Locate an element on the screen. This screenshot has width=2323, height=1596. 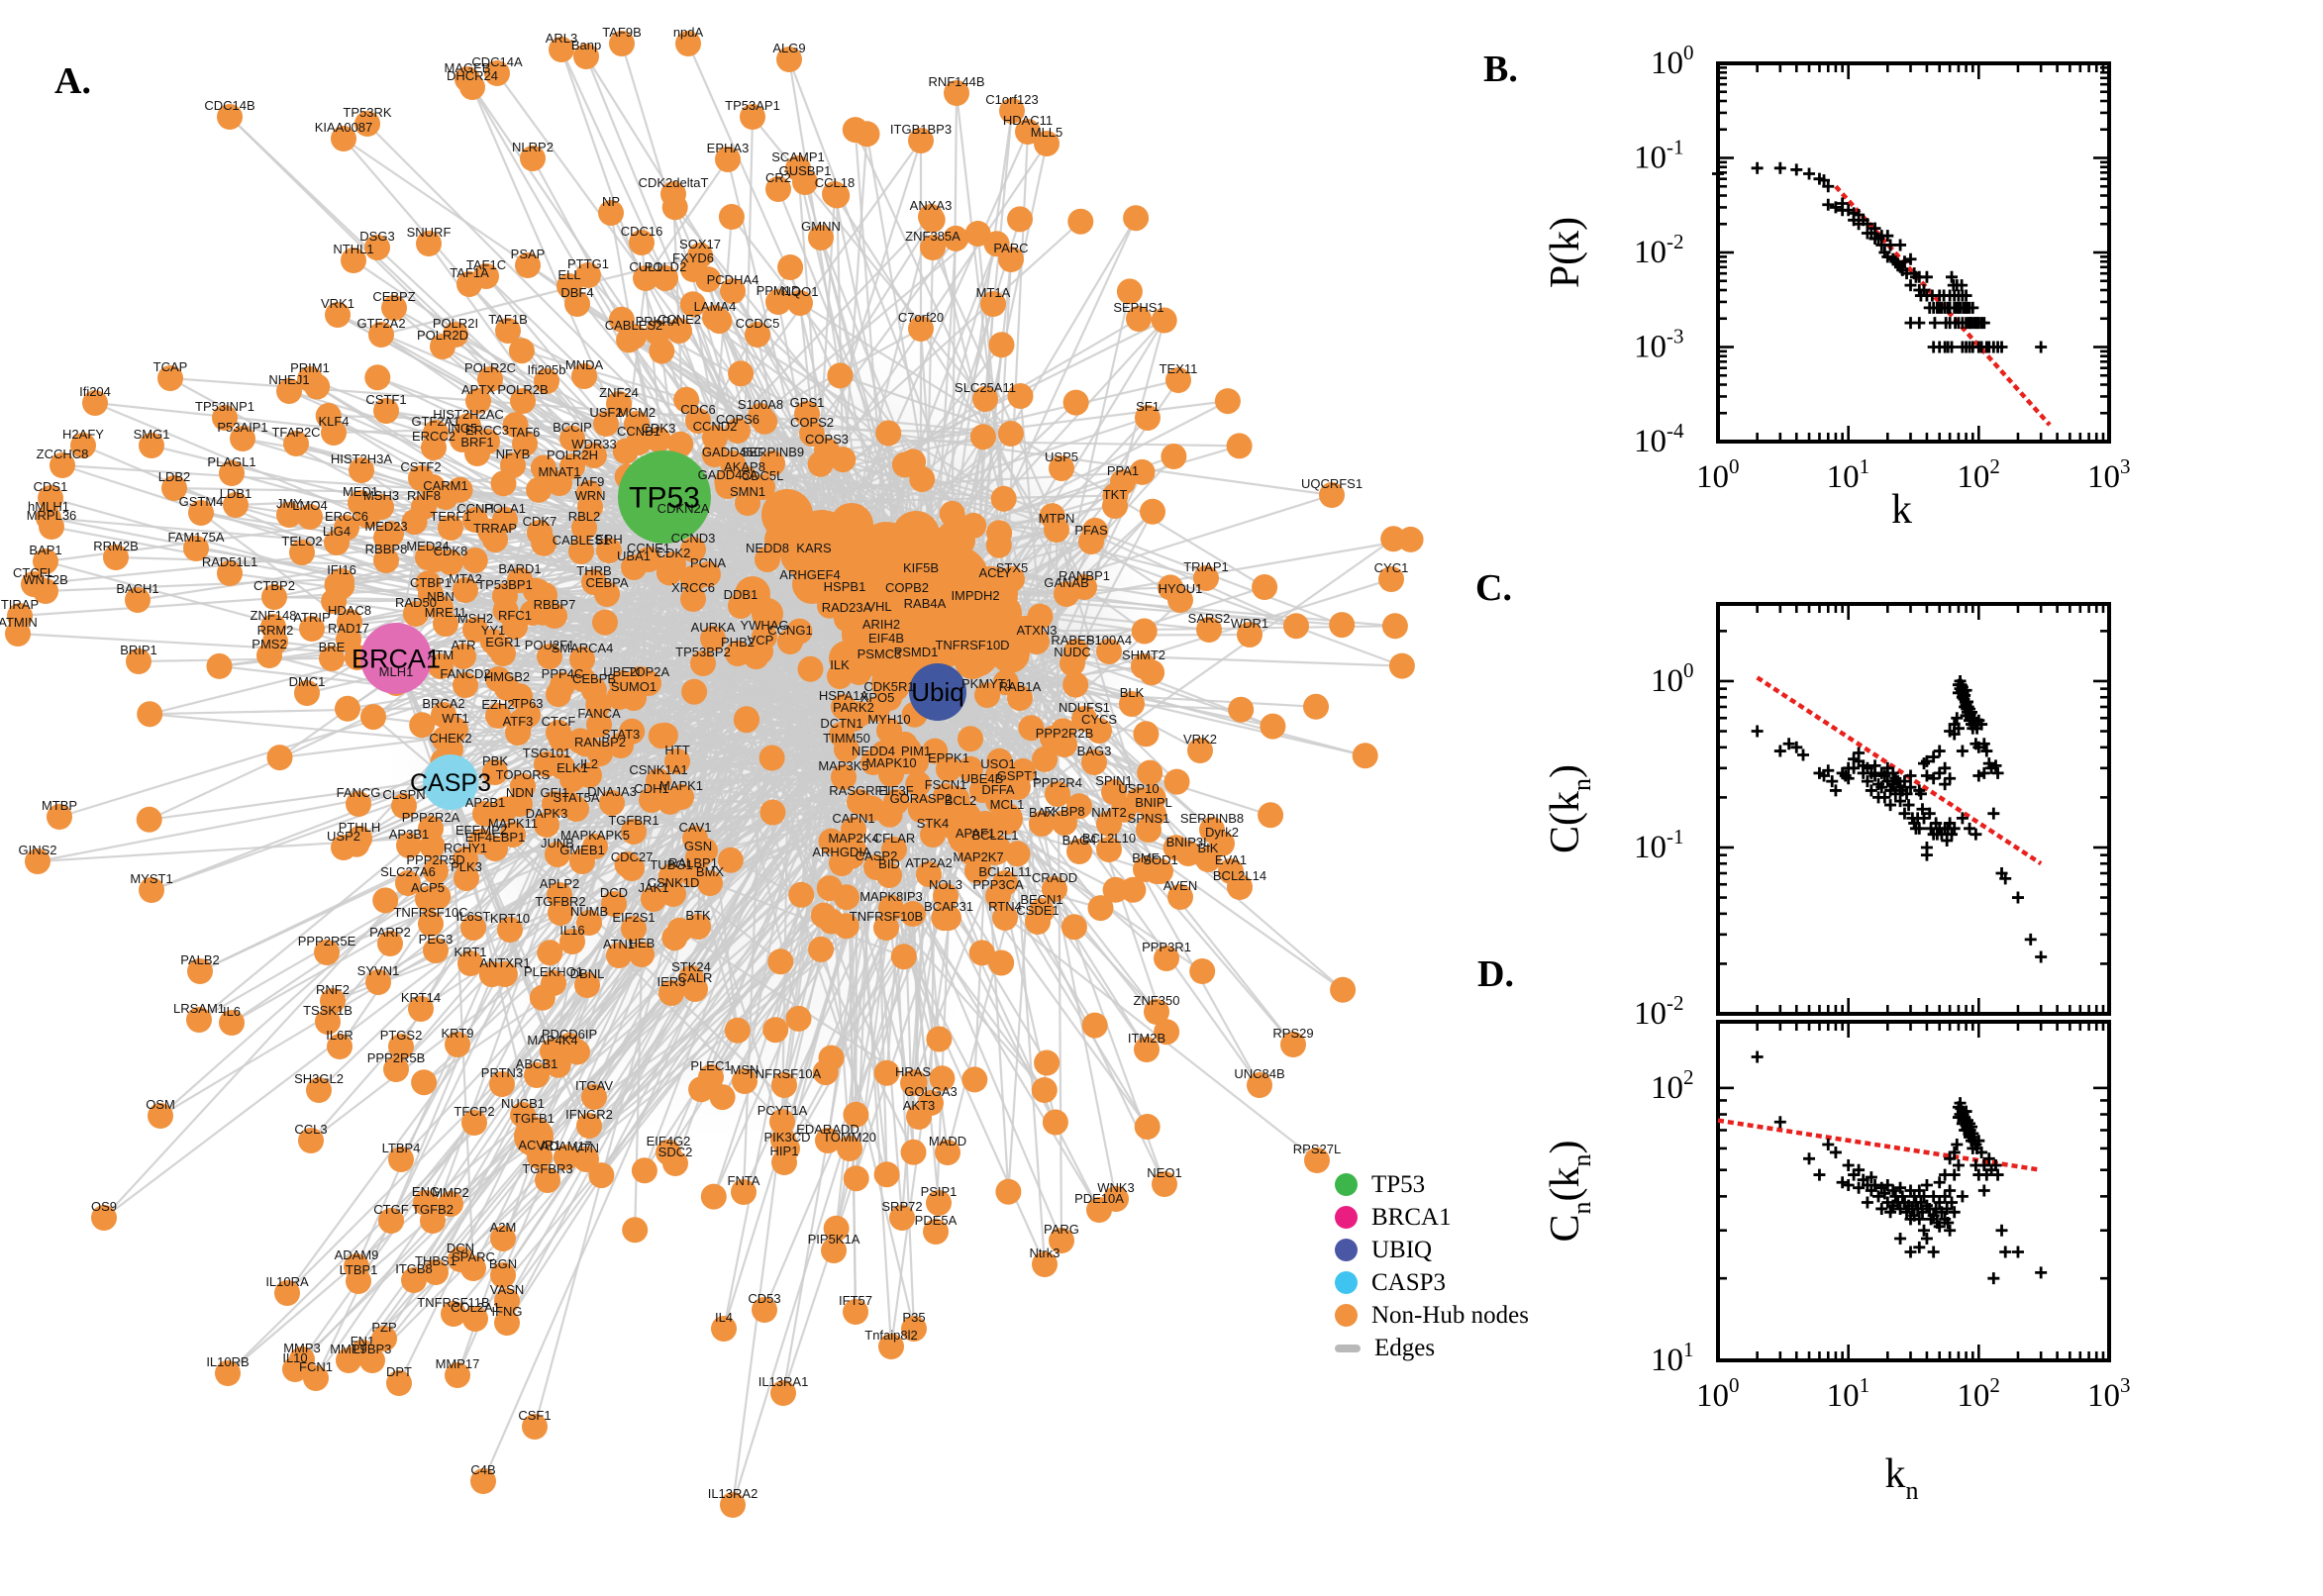
svg-text: TGFB1 is located at coordinates (534, 1118).